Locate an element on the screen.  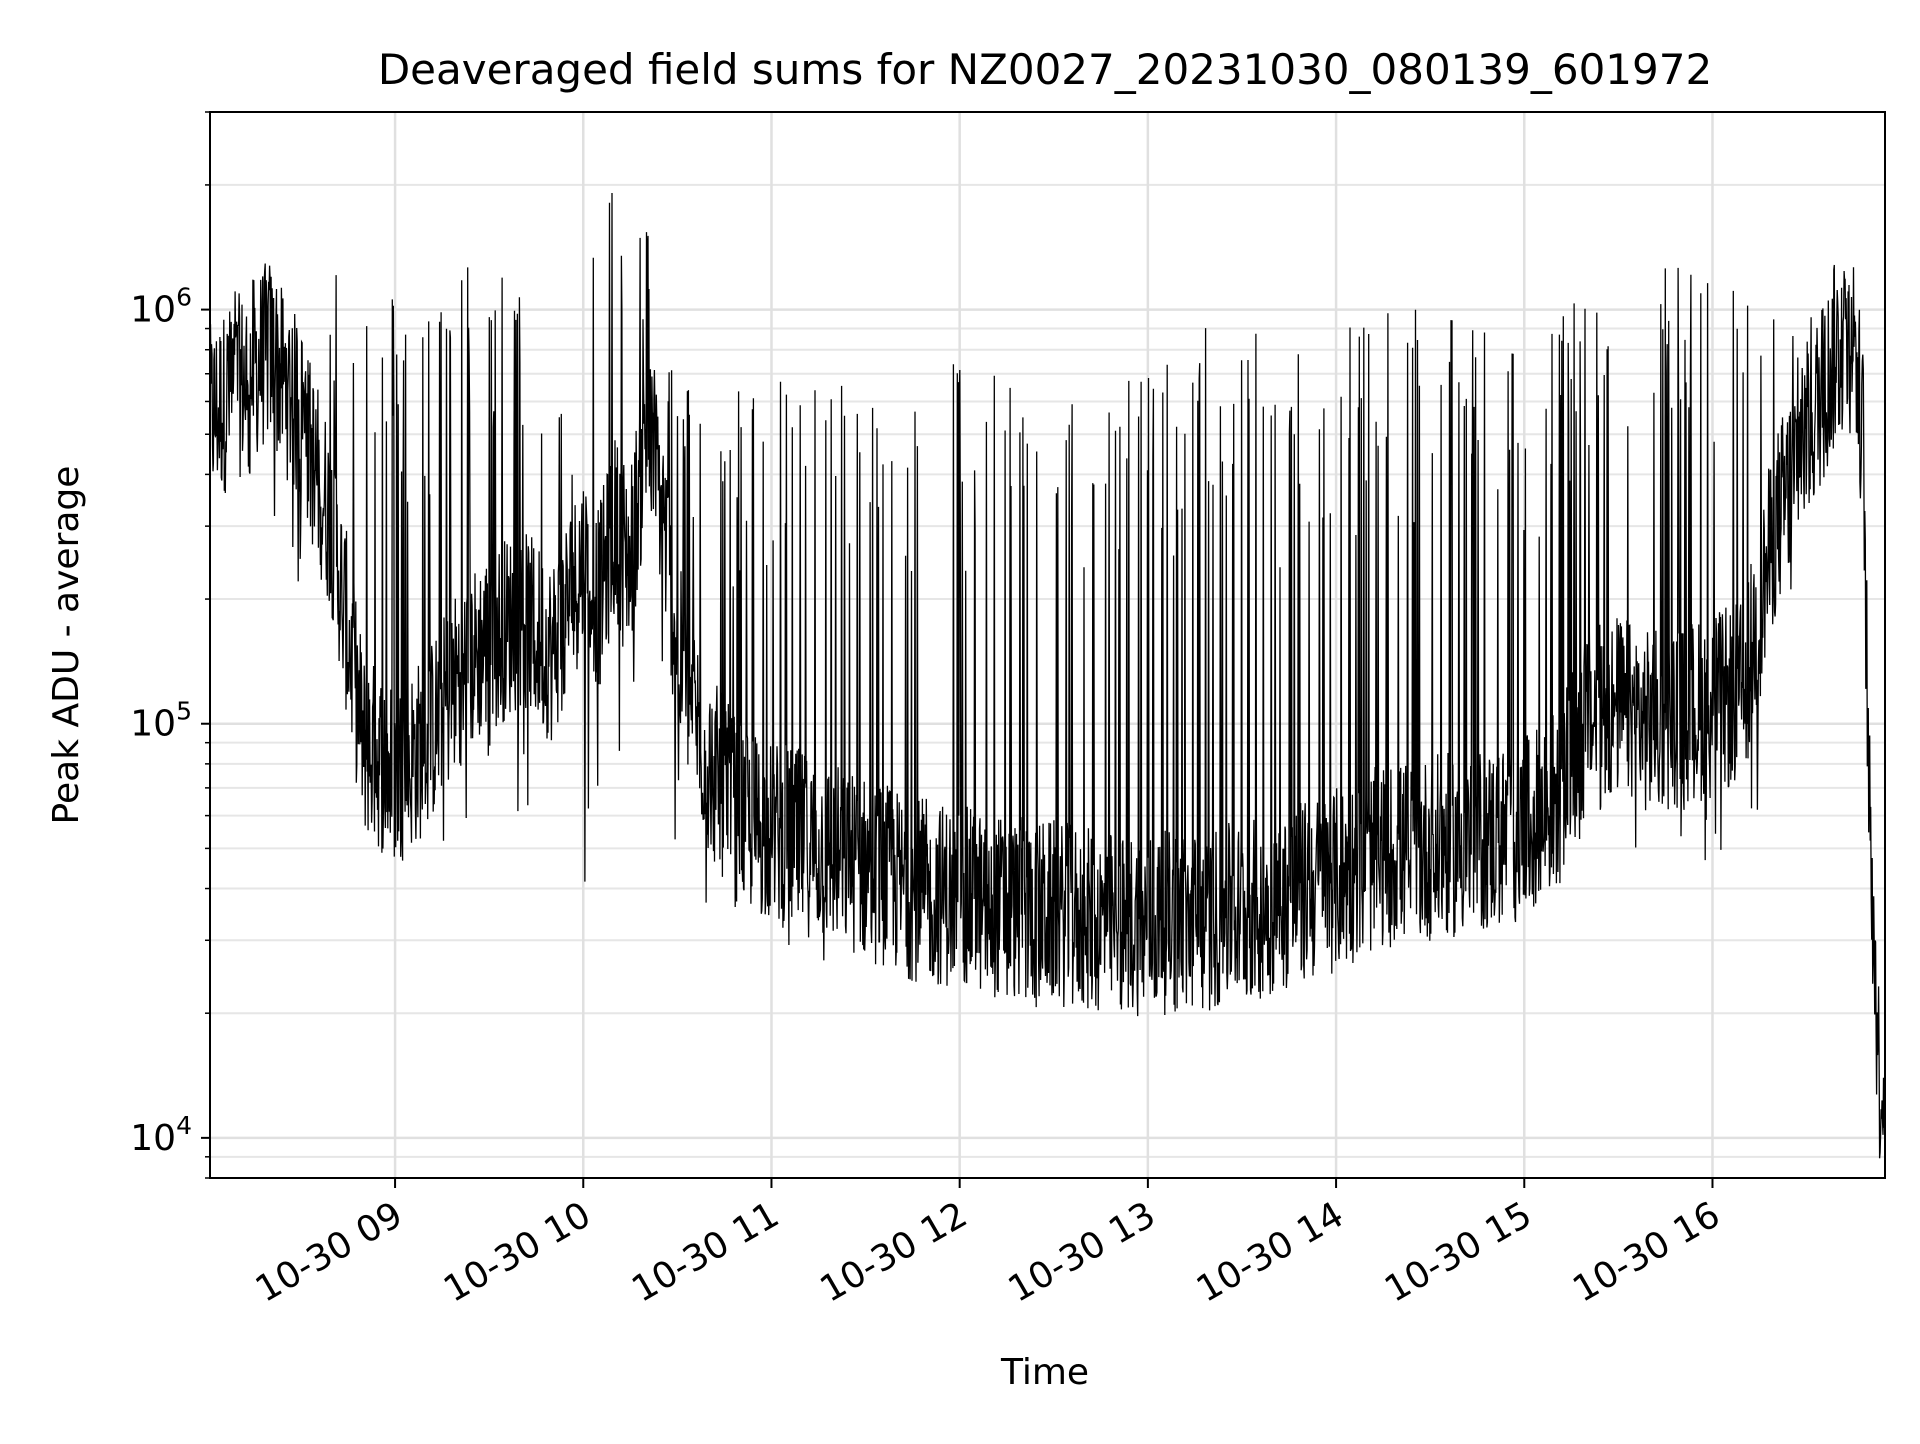
y-tick-label: 10⁵ is located at coordinates (161, 721).